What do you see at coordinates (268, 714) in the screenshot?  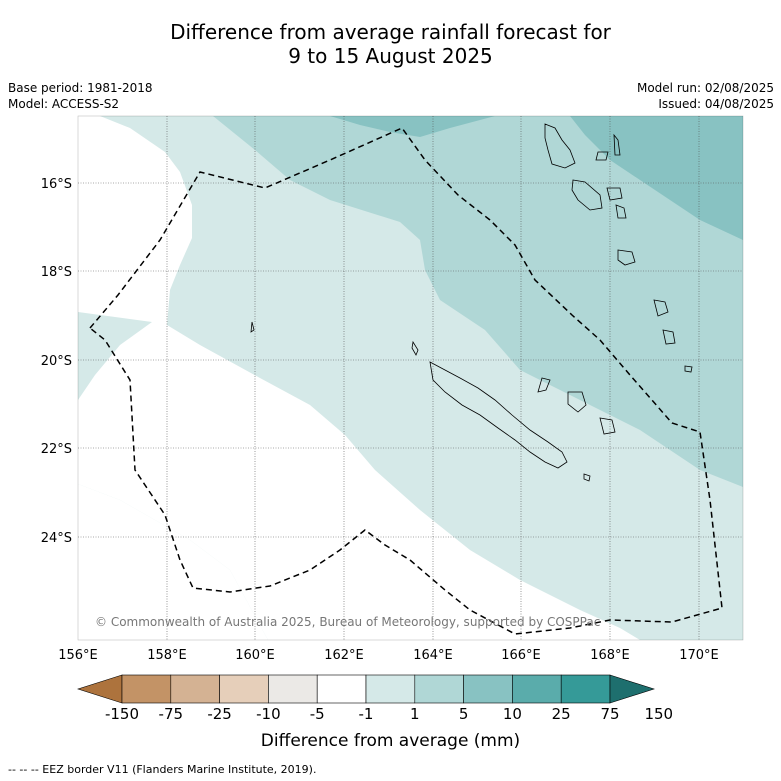 I see `colorbar-tick-label: -10` at bounding box center [268, 714].